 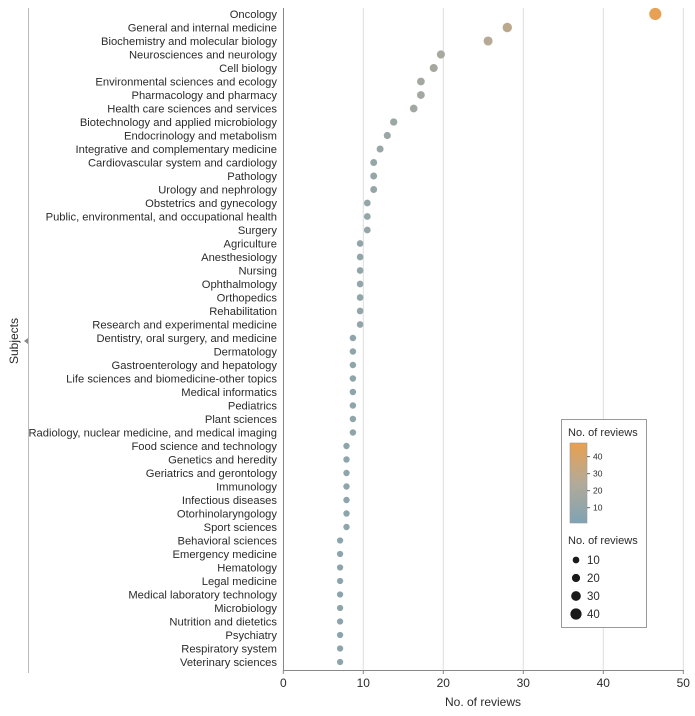 I want to click on x-tick-label: 20, so click(x=444, y=683).